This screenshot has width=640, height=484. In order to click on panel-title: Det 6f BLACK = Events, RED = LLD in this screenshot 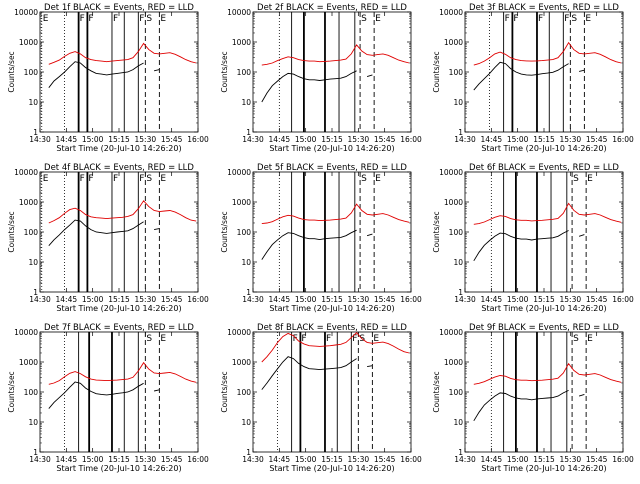, I will do `click(544, 168)`.